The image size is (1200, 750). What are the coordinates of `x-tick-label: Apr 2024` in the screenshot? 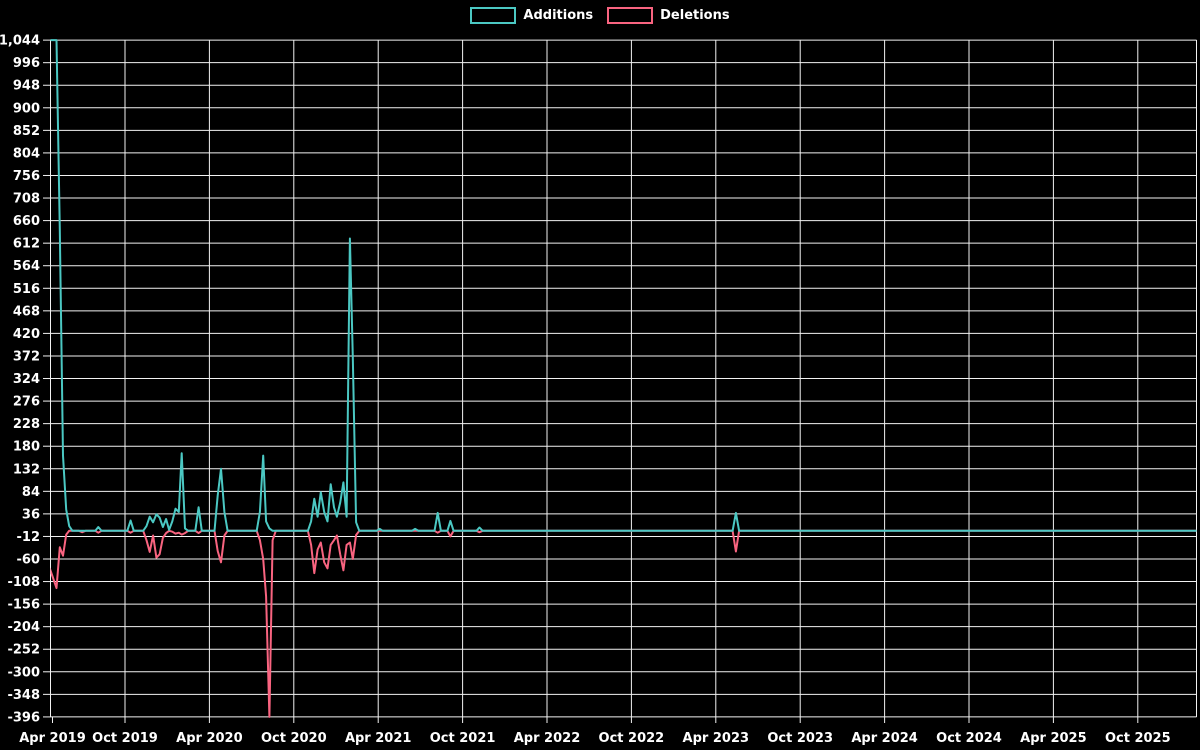 It's located at (884, 738).